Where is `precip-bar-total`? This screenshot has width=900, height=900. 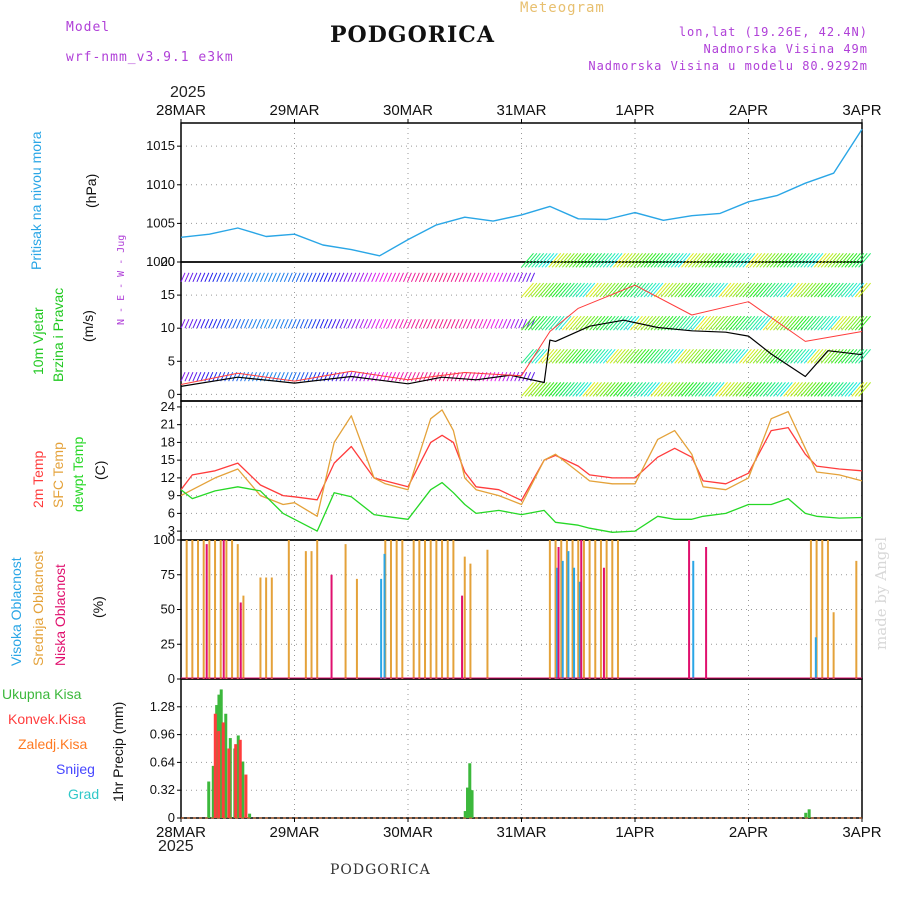 precip-bar-total is located at coordinates (470, 790).